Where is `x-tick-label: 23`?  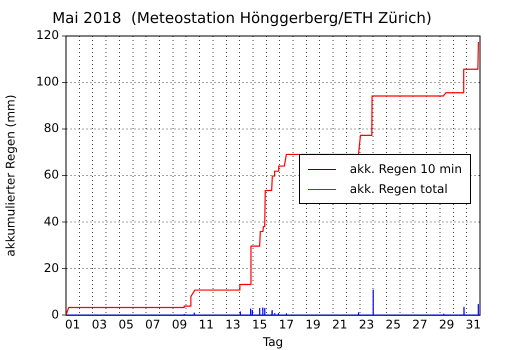
x-tick-label: 23 is located at coordinates (366, 325).